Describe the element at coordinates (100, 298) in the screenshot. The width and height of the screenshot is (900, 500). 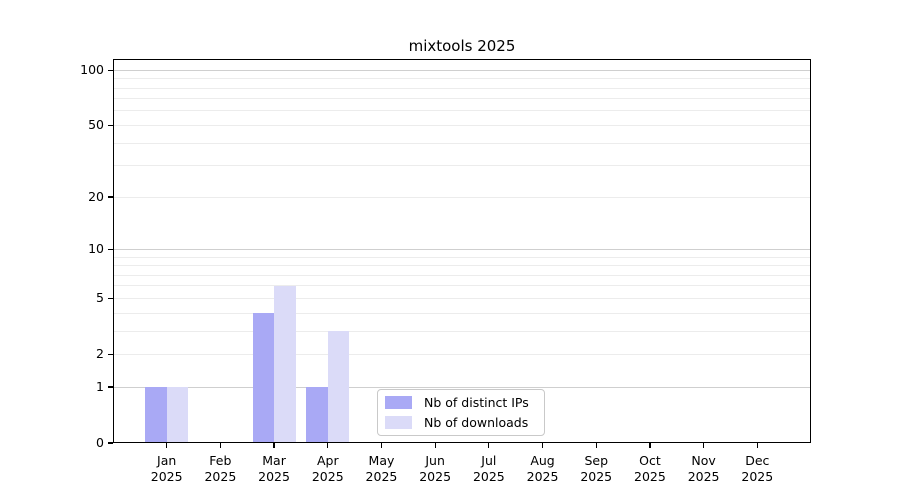
I see `y-tick-label: 5` at that location.